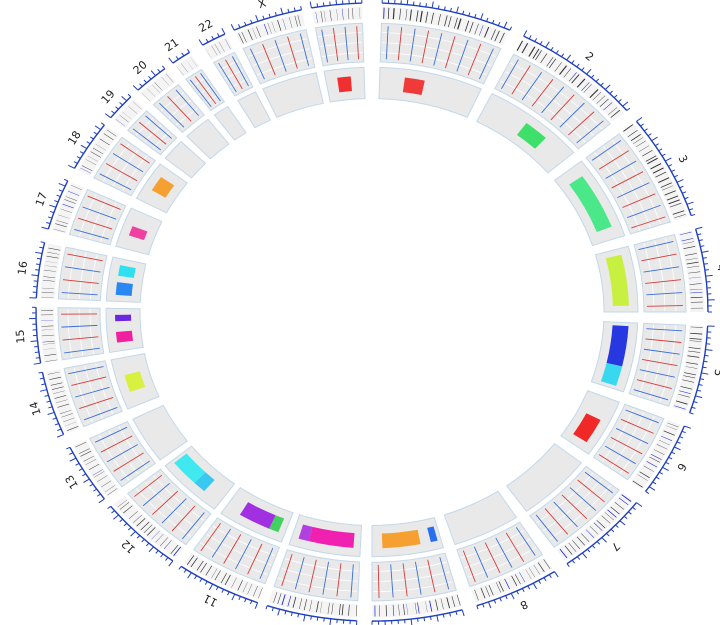 This screenshot has height=625, width=720. What do you see at coordinates (72, 482) in the screenshot?
I see `chromosome-label-13: 13` at bounding box center [72, 482].